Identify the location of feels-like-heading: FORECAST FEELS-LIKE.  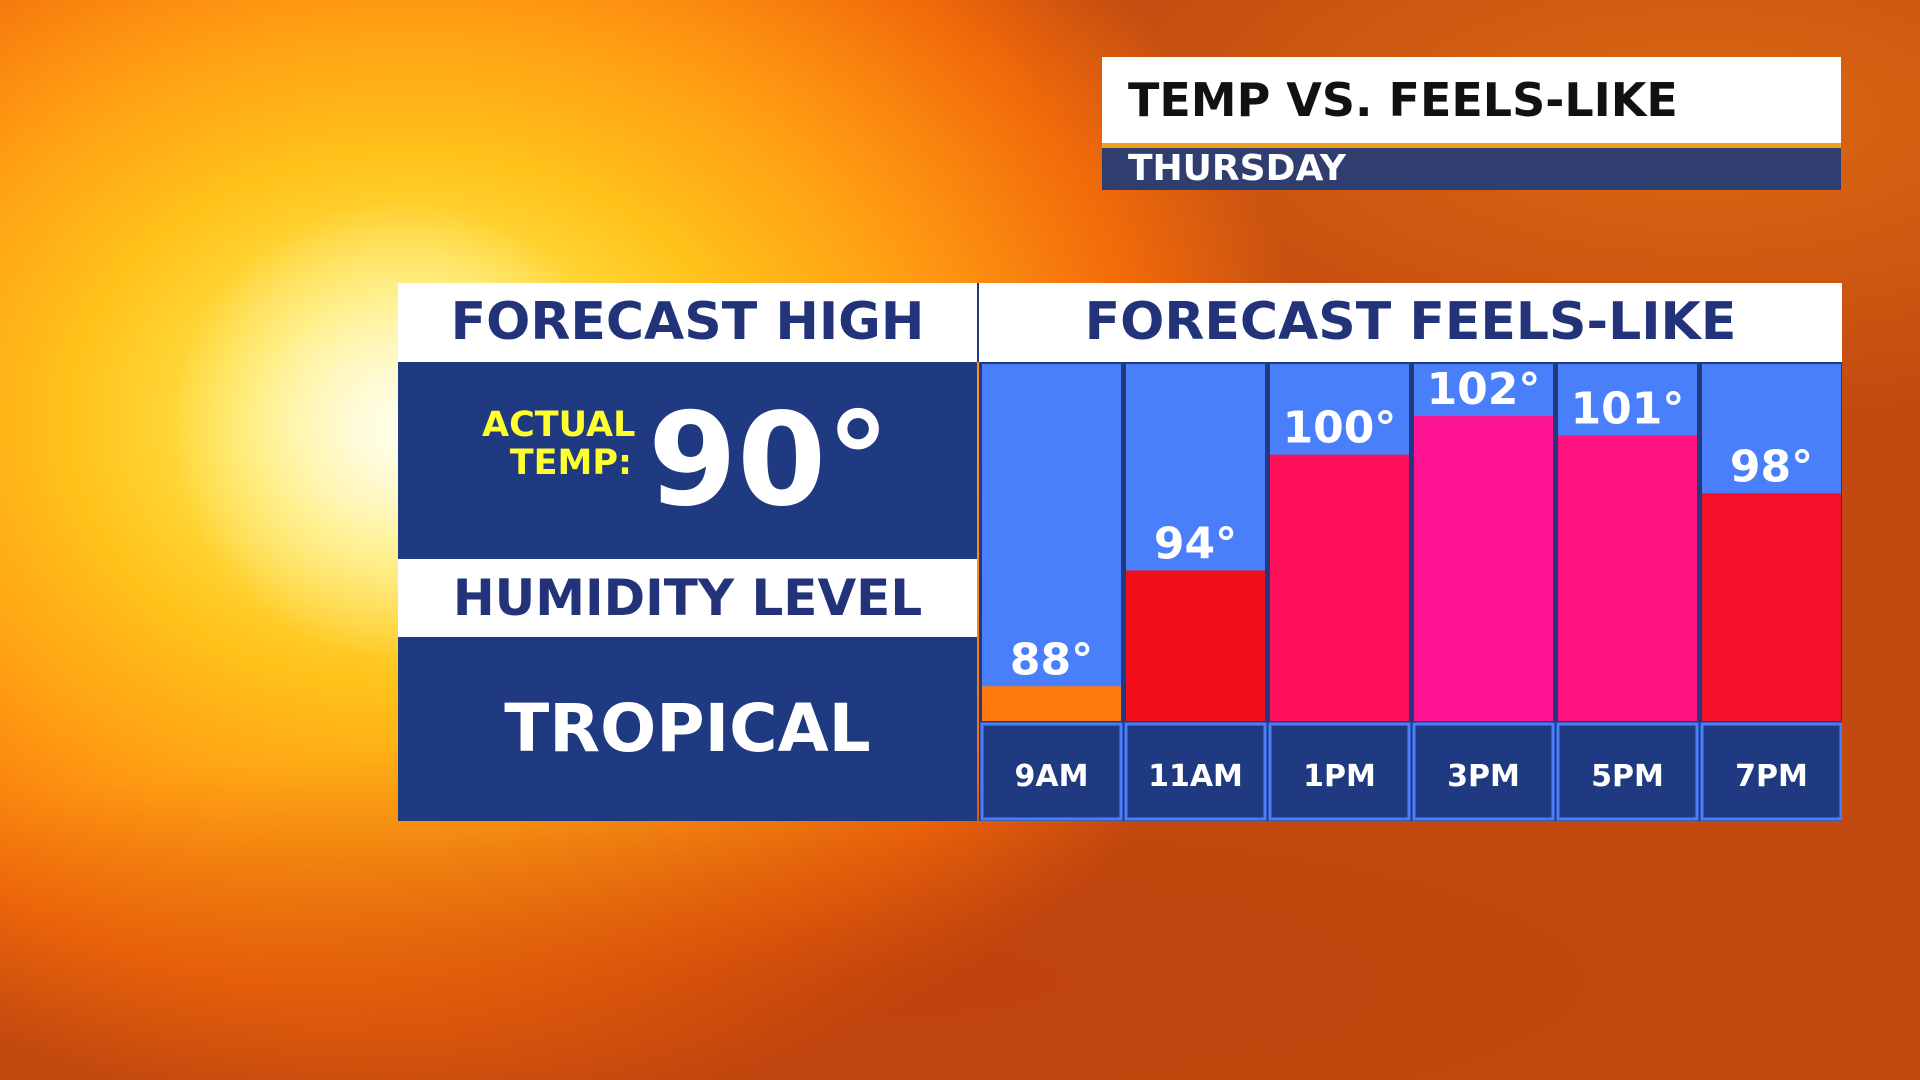
(1410, 322).